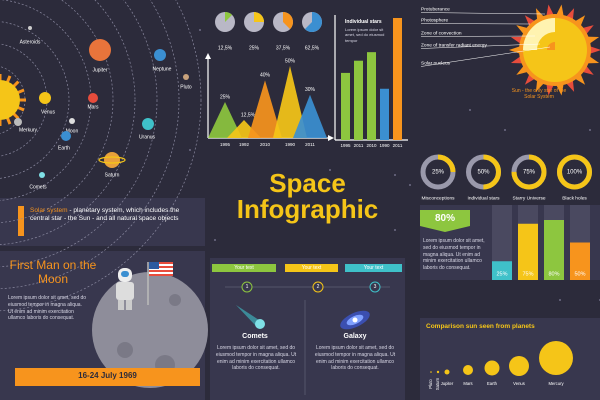  Describe the element at coordinates (112, 160) in the screenshot. I see `saturn-ring` at that location.